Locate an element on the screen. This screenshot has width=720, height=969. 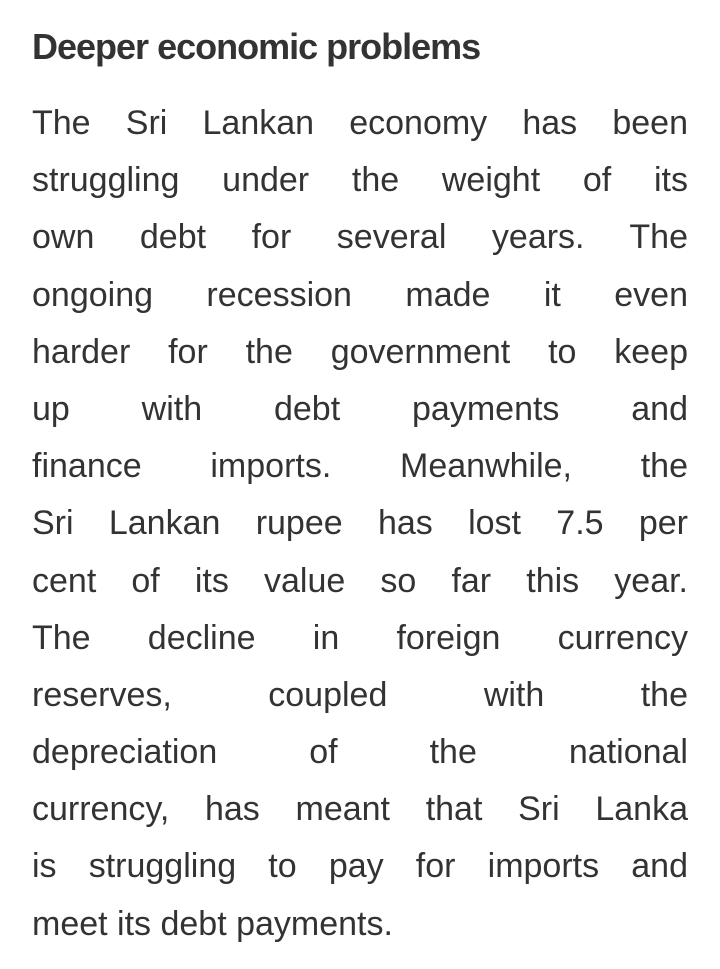
text-line: ongoing recession made it even is located at coordinates (360, 294).